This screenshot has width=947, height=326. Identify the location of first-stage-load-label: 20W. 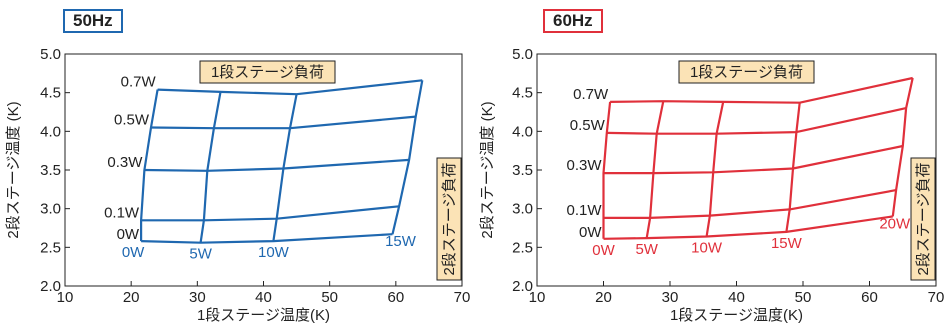
(895, 223).